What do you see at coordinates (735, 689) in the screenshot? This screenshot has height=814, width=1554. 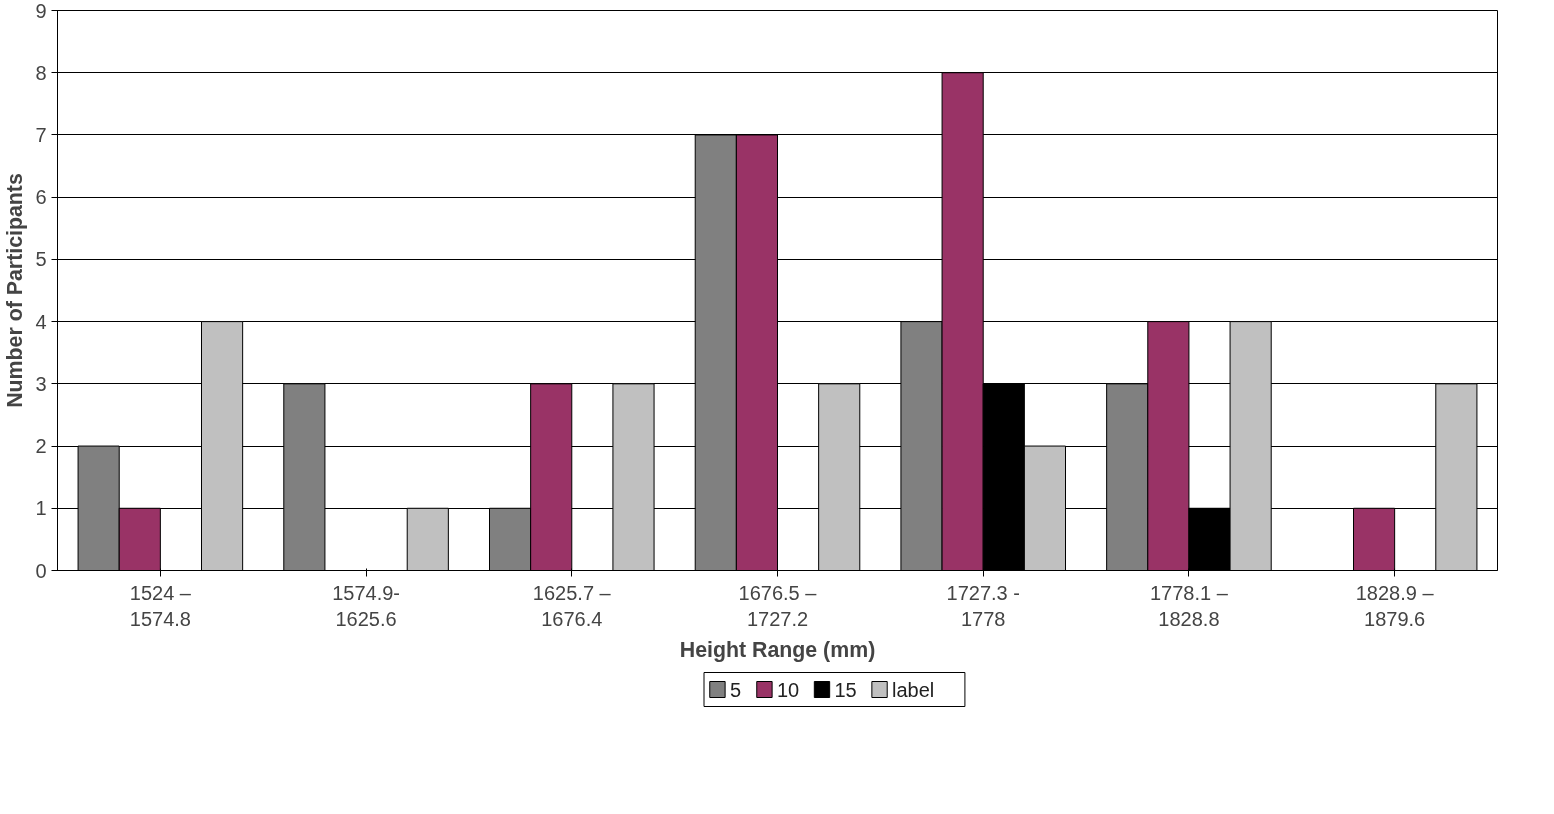 I see `legend-label: 5` at bounding box center [735, 689].